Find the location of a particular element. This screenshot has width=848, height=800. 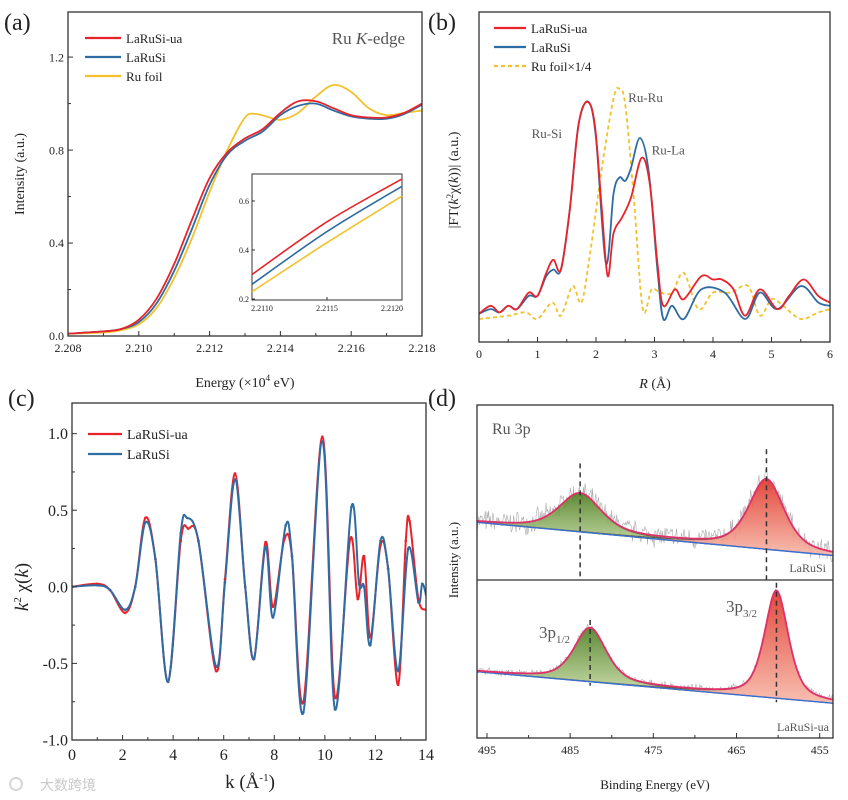

panel-d-xtick-label: 485 is located at coordinates (570, 750).